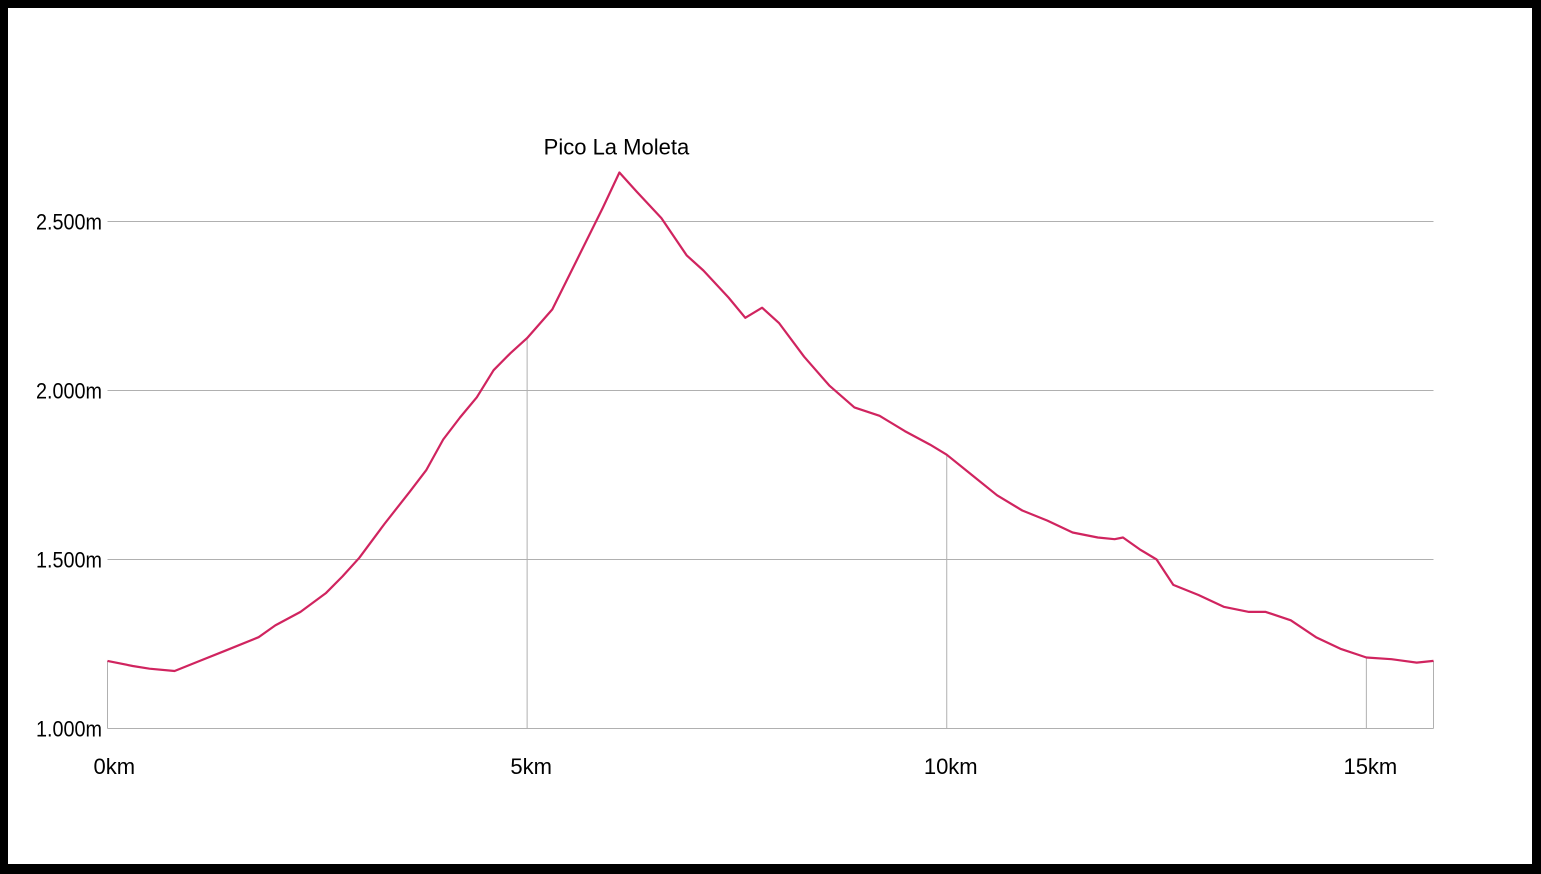 This screenshot has width=1541, height=874. What do you see at coordinates (69, 728) in the screenshot?
I see `y-tick-label: 1.000m` at bounding box center [69, 728].